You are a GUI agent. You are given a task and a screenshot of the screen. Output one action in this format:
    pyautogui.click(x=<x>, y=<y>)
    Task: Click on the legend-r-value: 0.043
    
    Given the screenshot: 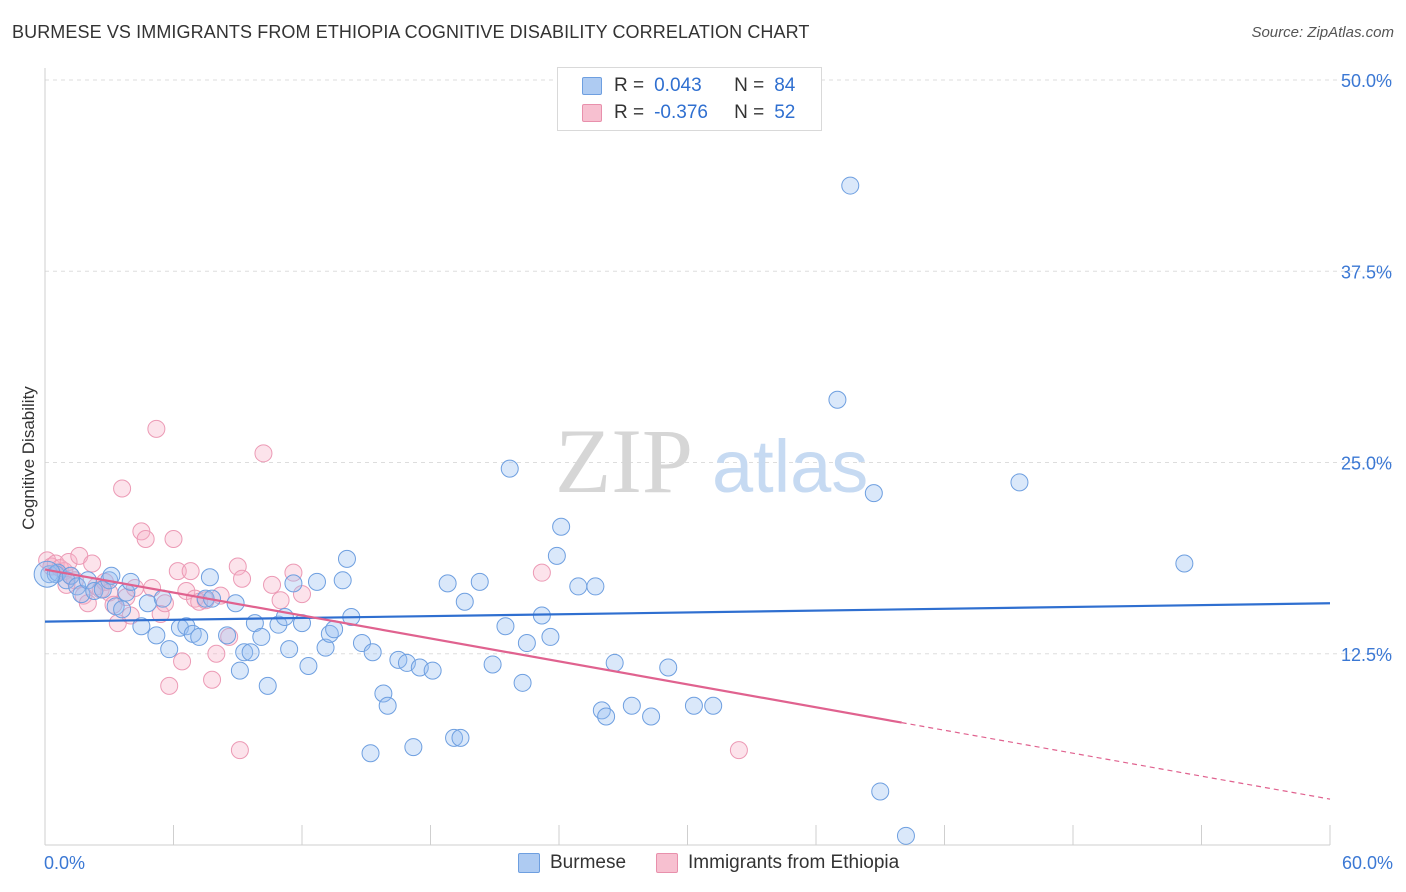 What is the action you would take?
    pyautogui.click(x=678, y=85)
    